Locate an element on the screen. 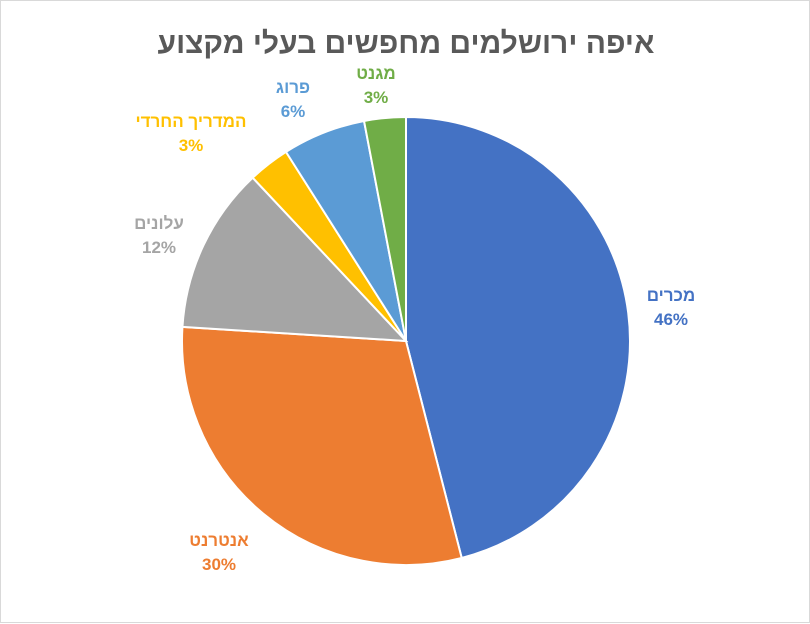 The height and width of the screenshot is (624, 810). slice-value-5: 6% is located at coordinates (293, 111).